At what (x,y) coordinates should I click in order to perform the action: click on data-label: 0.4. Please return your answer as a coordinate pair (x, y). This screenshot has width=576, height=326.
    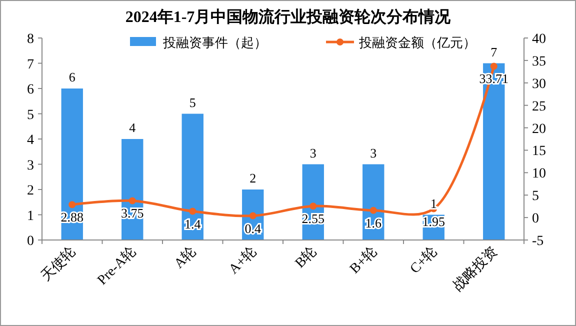
    Looking at the image, I should click on (253, 228).